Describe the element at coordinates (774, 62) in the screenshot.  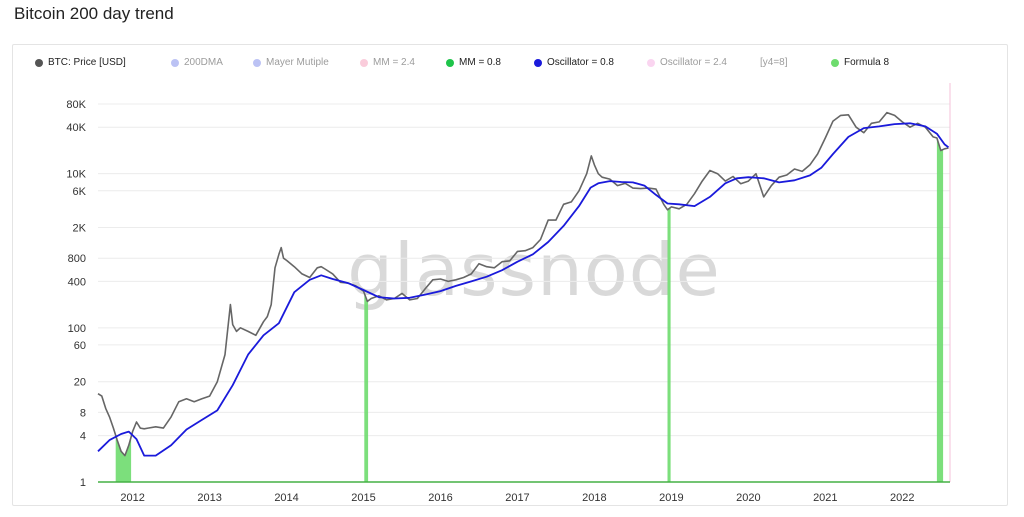
I see `legend-label: [y4=8]` at that location.